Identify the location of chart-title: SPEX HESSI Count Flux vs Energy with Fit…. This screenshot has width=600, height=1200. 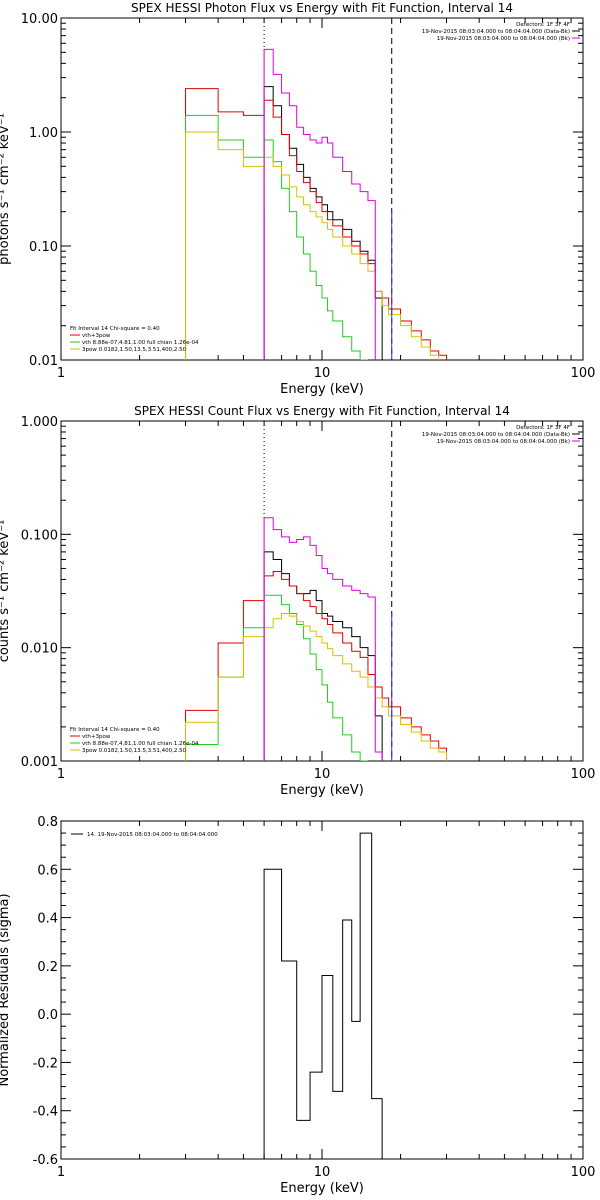
(322, 411).